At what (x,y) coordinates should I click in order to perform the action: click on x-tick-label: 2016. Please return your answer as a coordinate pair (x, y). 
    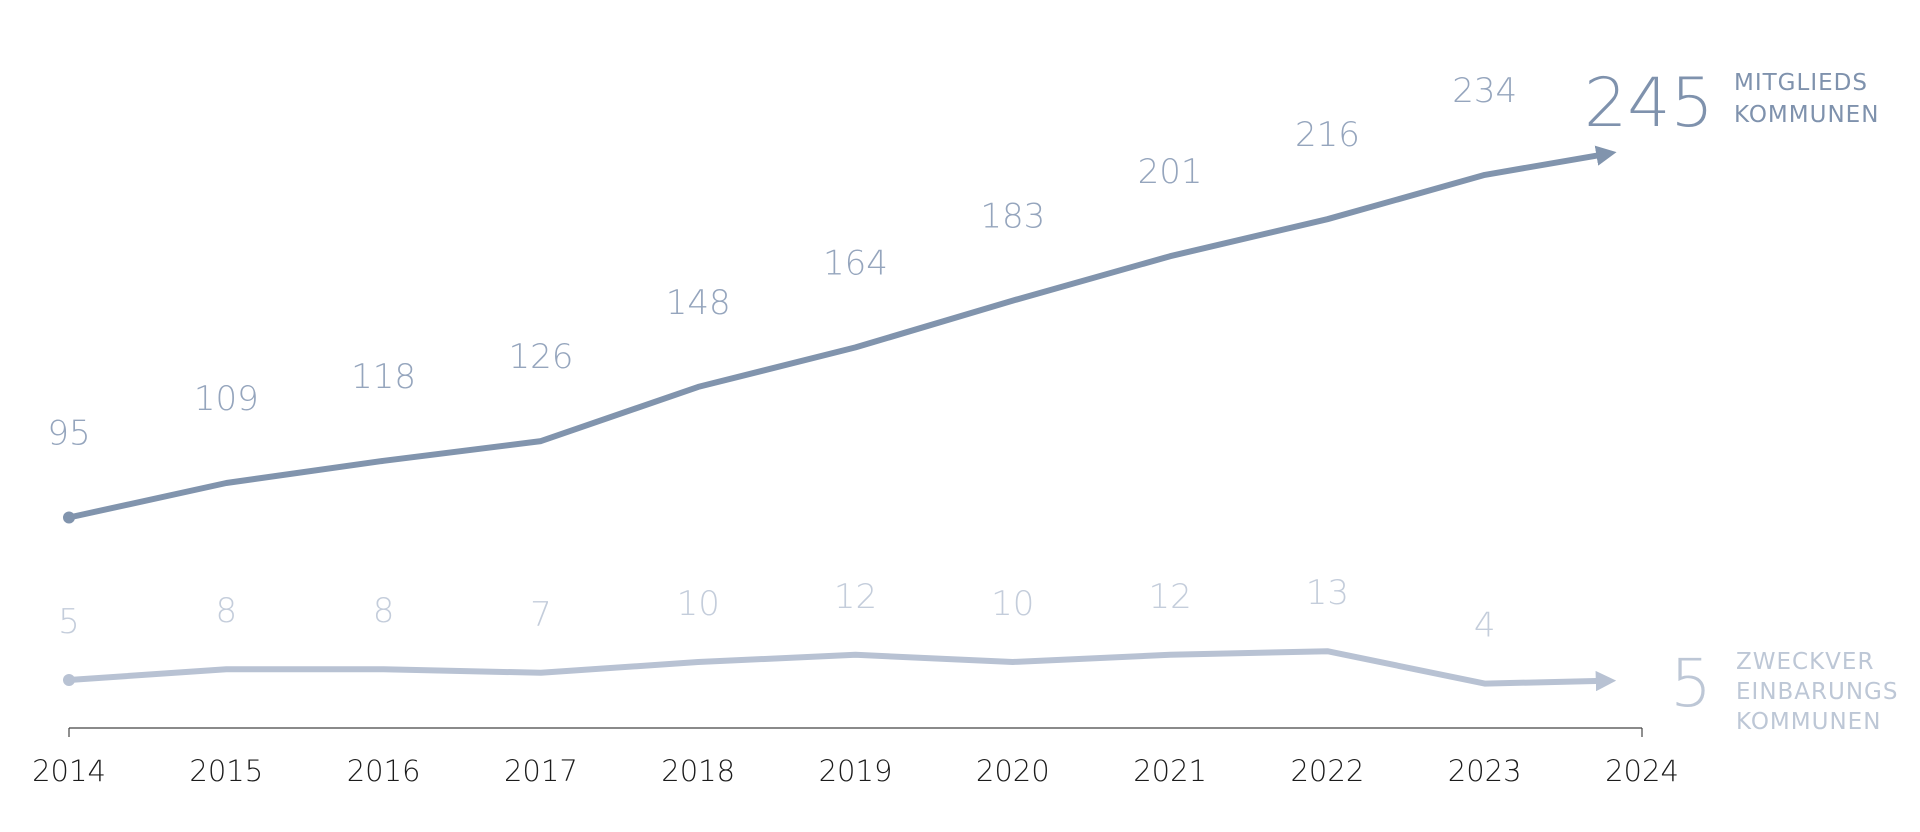
    Looking at the image, I should click on (384, 771).